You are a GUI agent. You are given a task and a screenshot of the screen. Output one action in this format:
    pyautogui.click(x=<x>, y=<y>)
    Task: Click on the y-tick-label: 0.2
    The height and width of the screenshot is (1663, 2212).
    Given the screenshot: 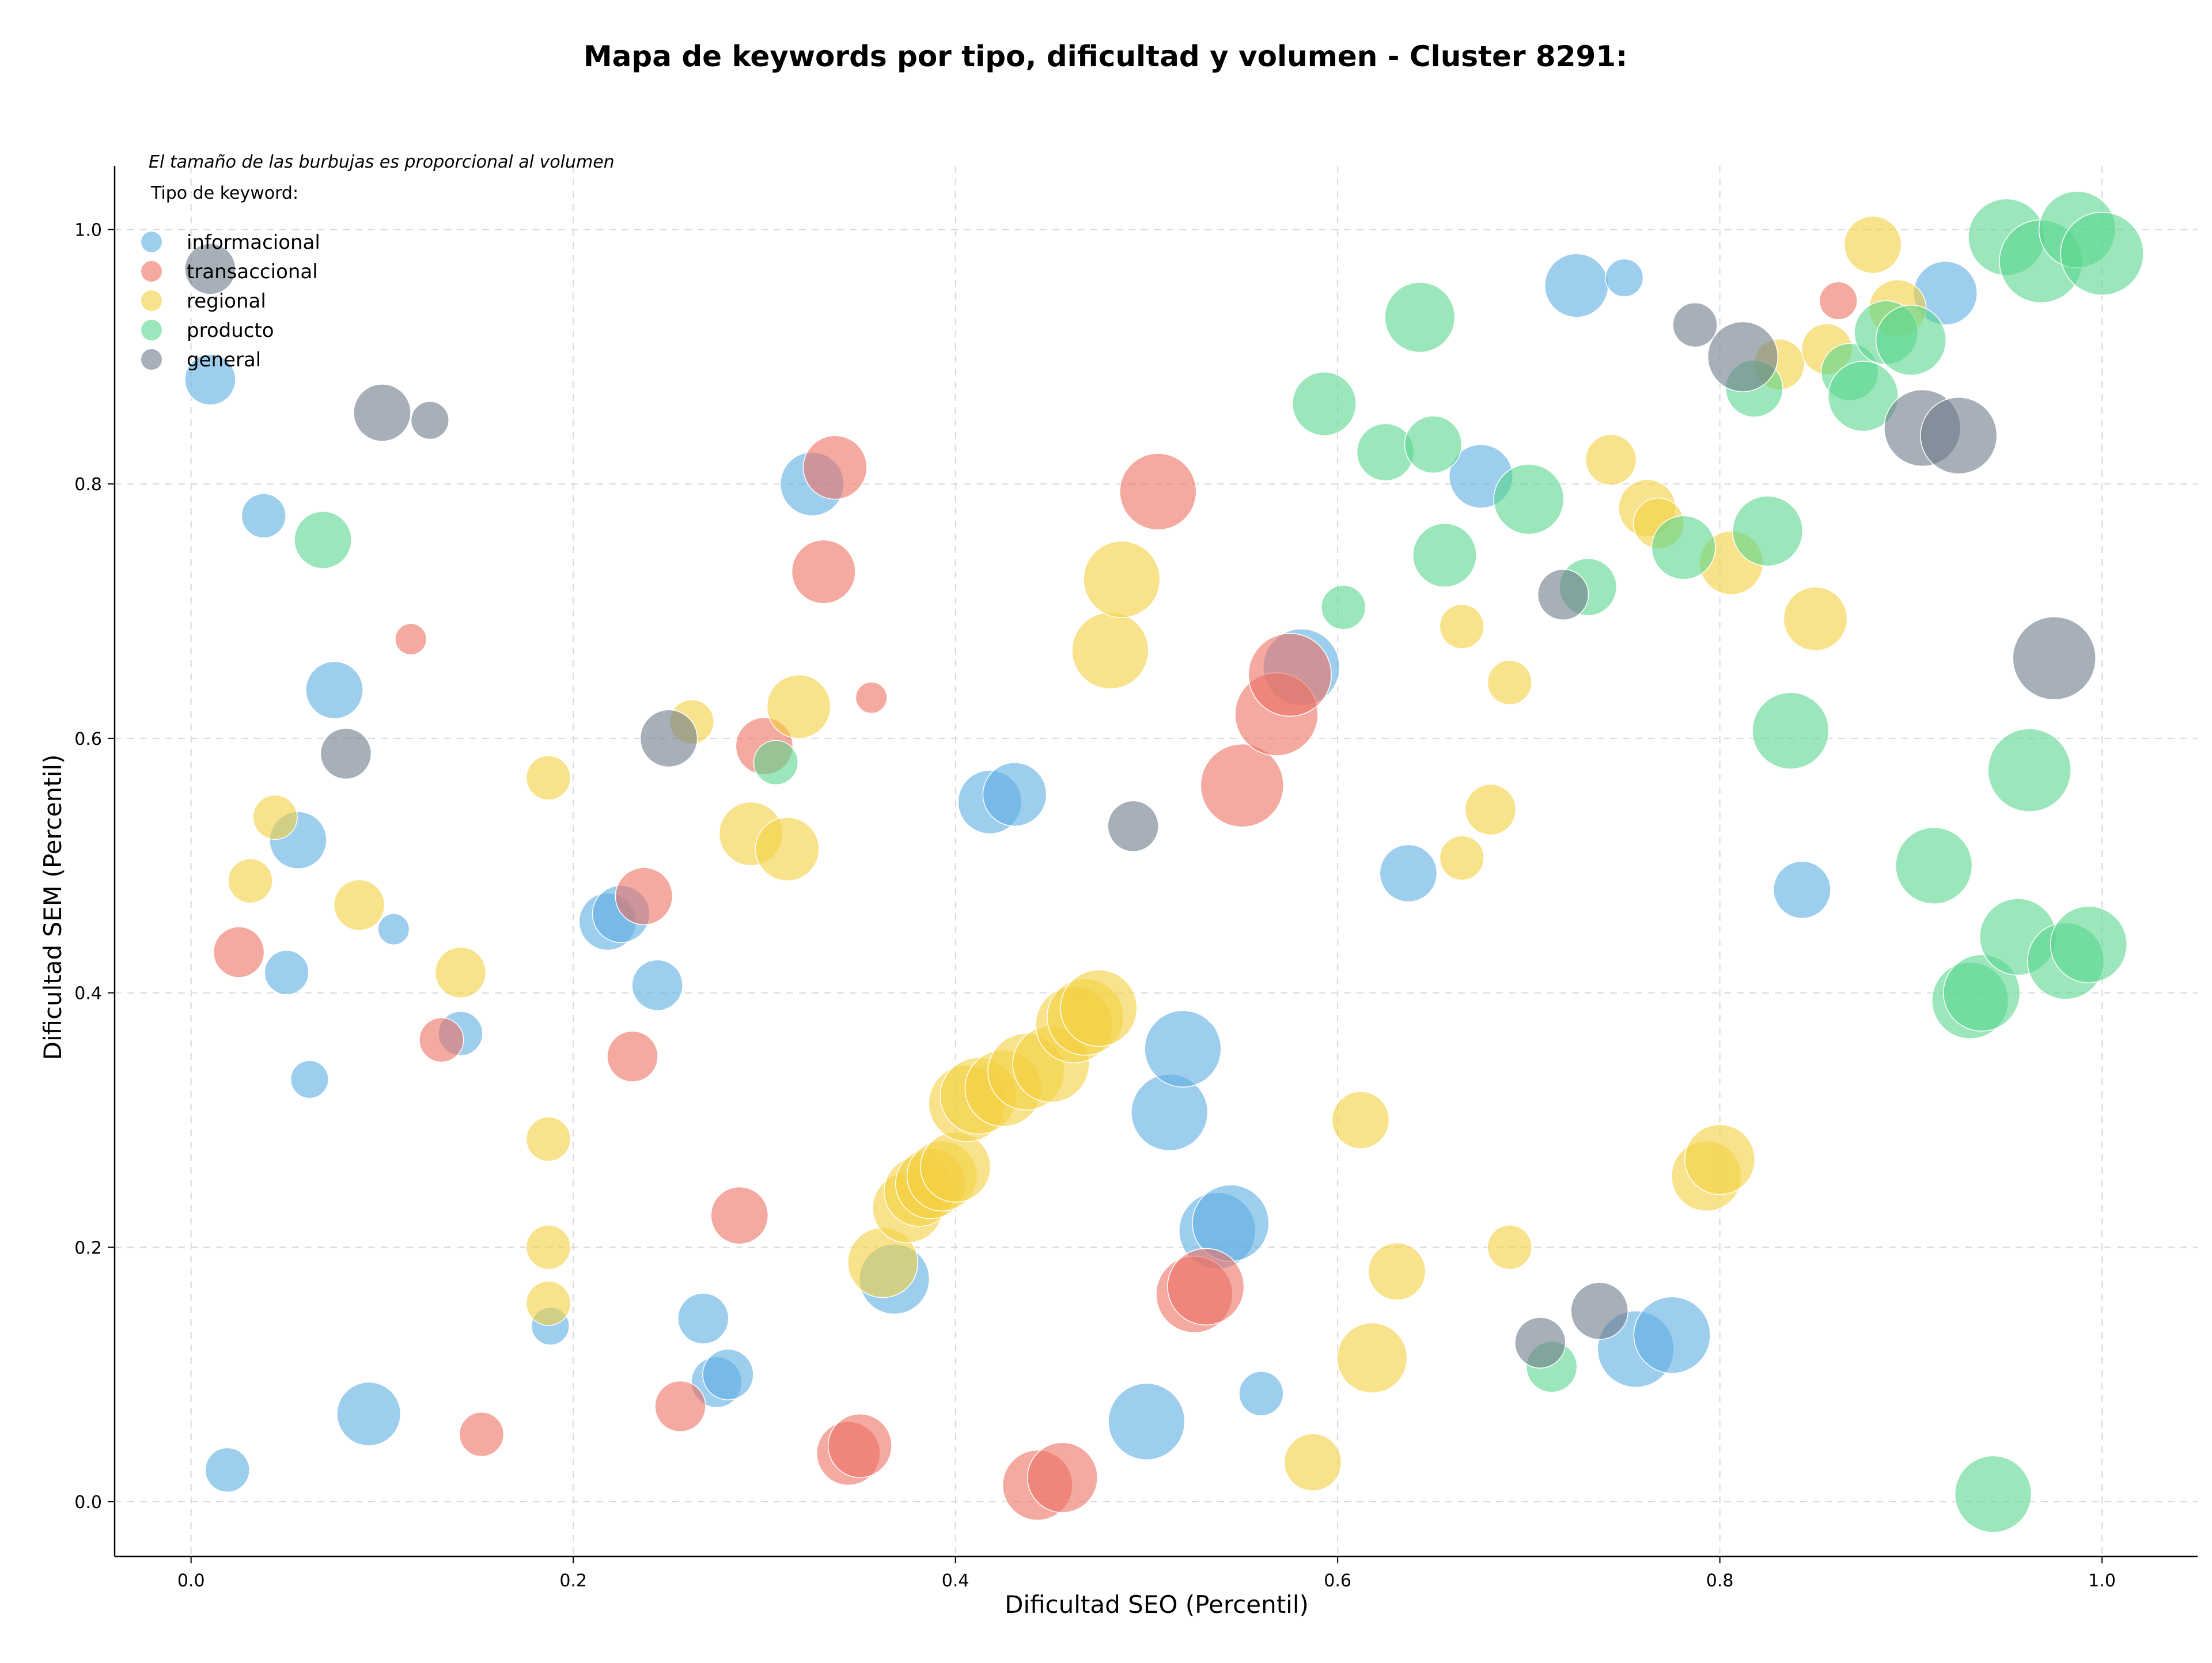 What is the action you would take?
    pyautogui.click(x=88, y=1248)
    